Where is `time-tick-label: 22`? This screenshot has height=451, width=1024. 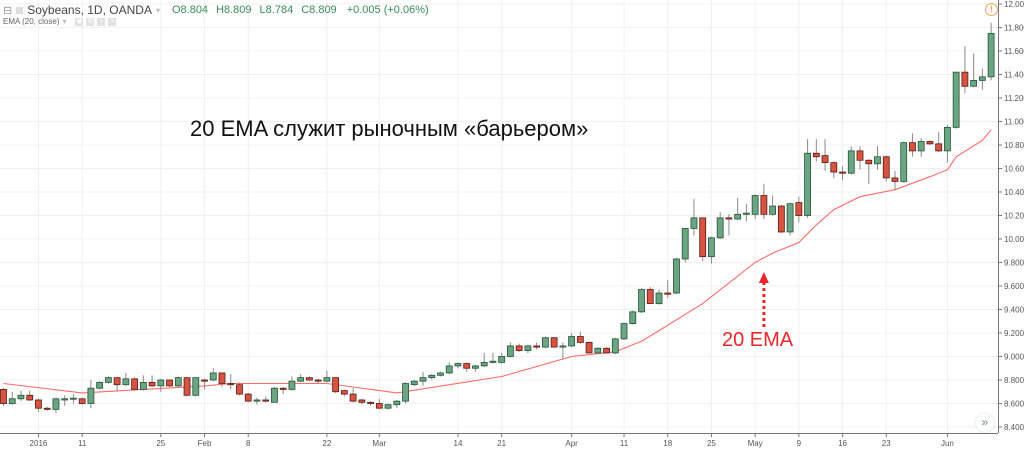 time-tick-label: 22 is located at coordinates (326, 443).